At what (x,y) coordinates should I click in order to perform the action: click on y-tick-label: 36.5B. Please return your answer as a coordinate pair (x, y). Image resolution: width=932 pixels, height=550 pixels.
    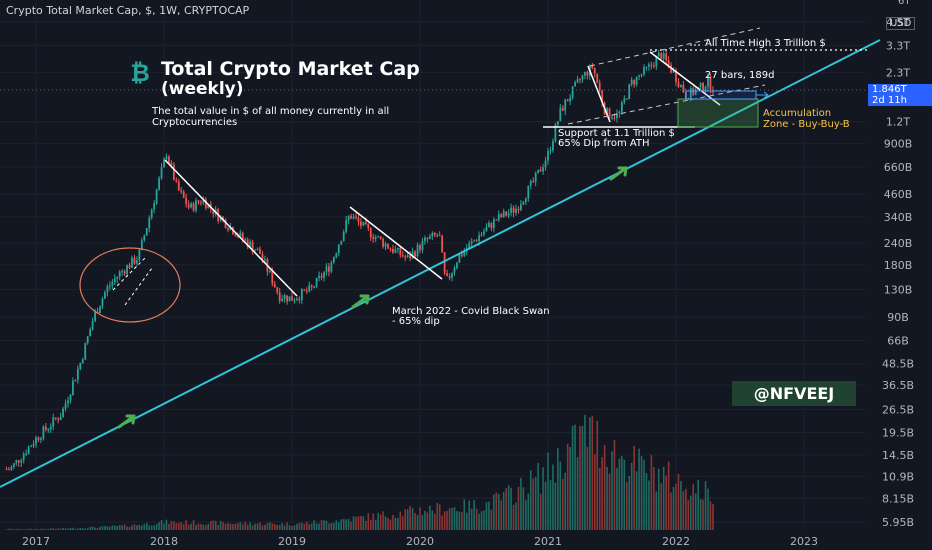
    Looking at the image, I should click on (898, 385).